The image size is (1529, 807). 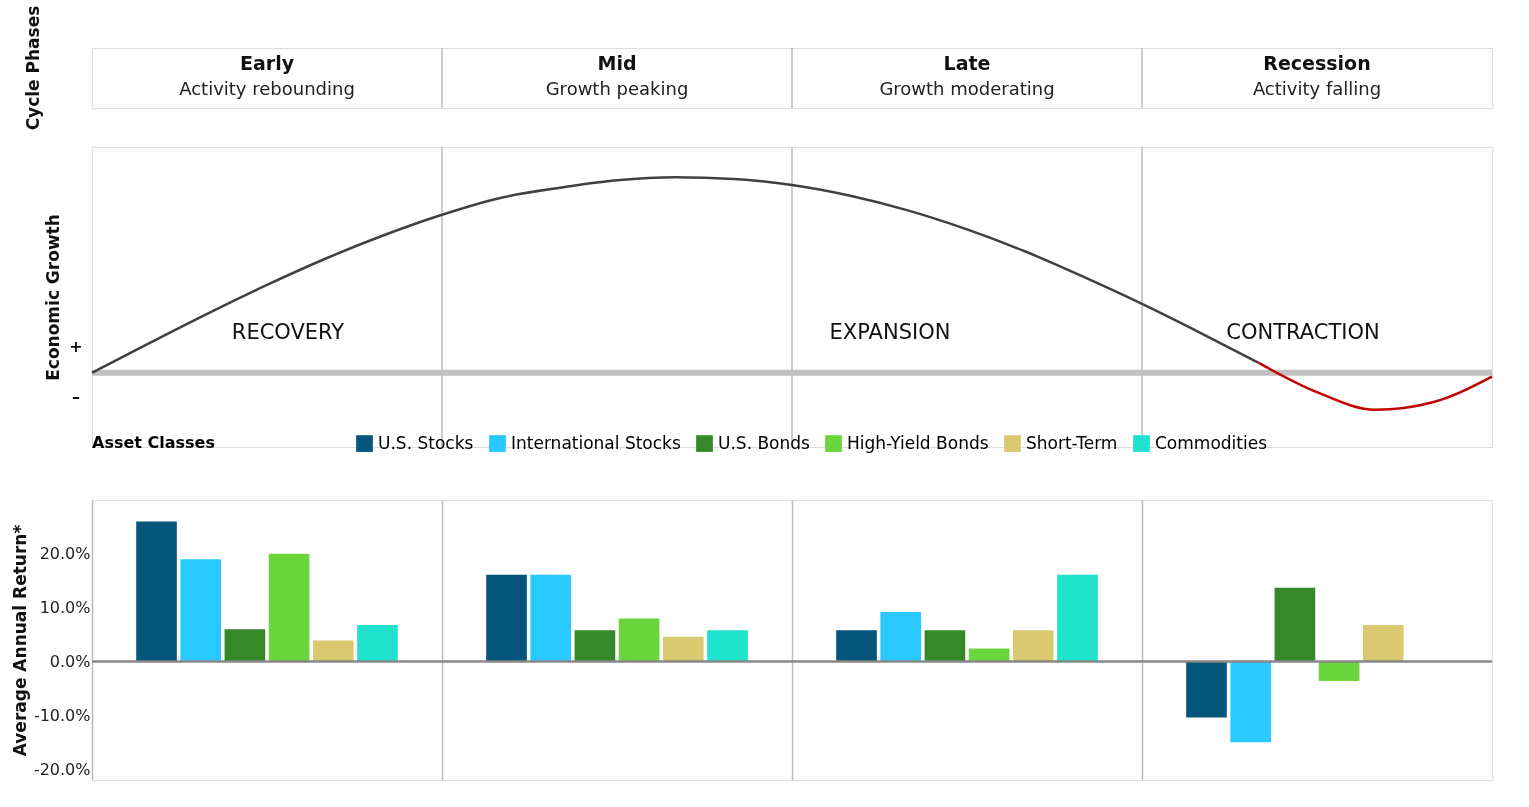 I want to click on text: Growth moderating, so click(x=967, y=88).